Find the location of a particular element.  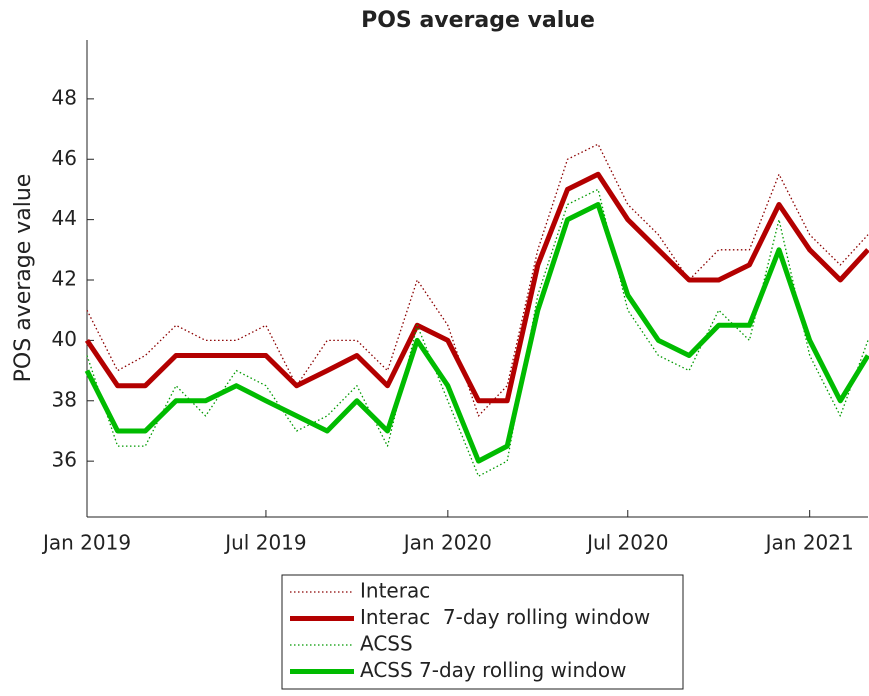

y-tick-label: 44 is located at coordinates (64, 218).